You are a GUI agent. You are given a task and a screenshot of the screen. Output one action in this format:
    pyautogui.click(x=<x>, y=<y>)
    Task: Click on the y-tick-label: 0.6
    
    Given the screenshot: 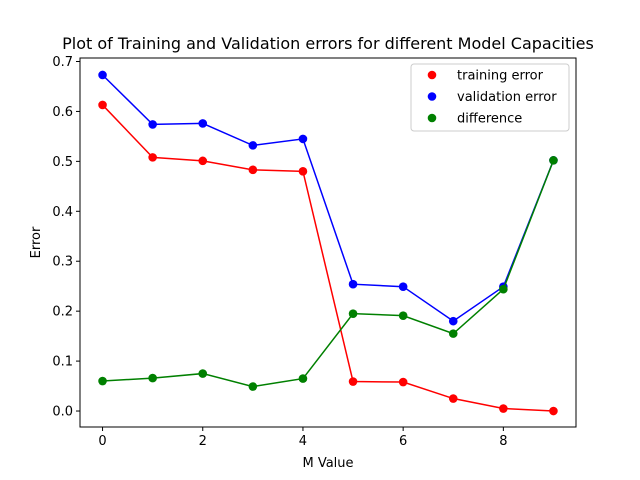 What is the action you would take?
    pyautogui.click(x=62, y=112)
    